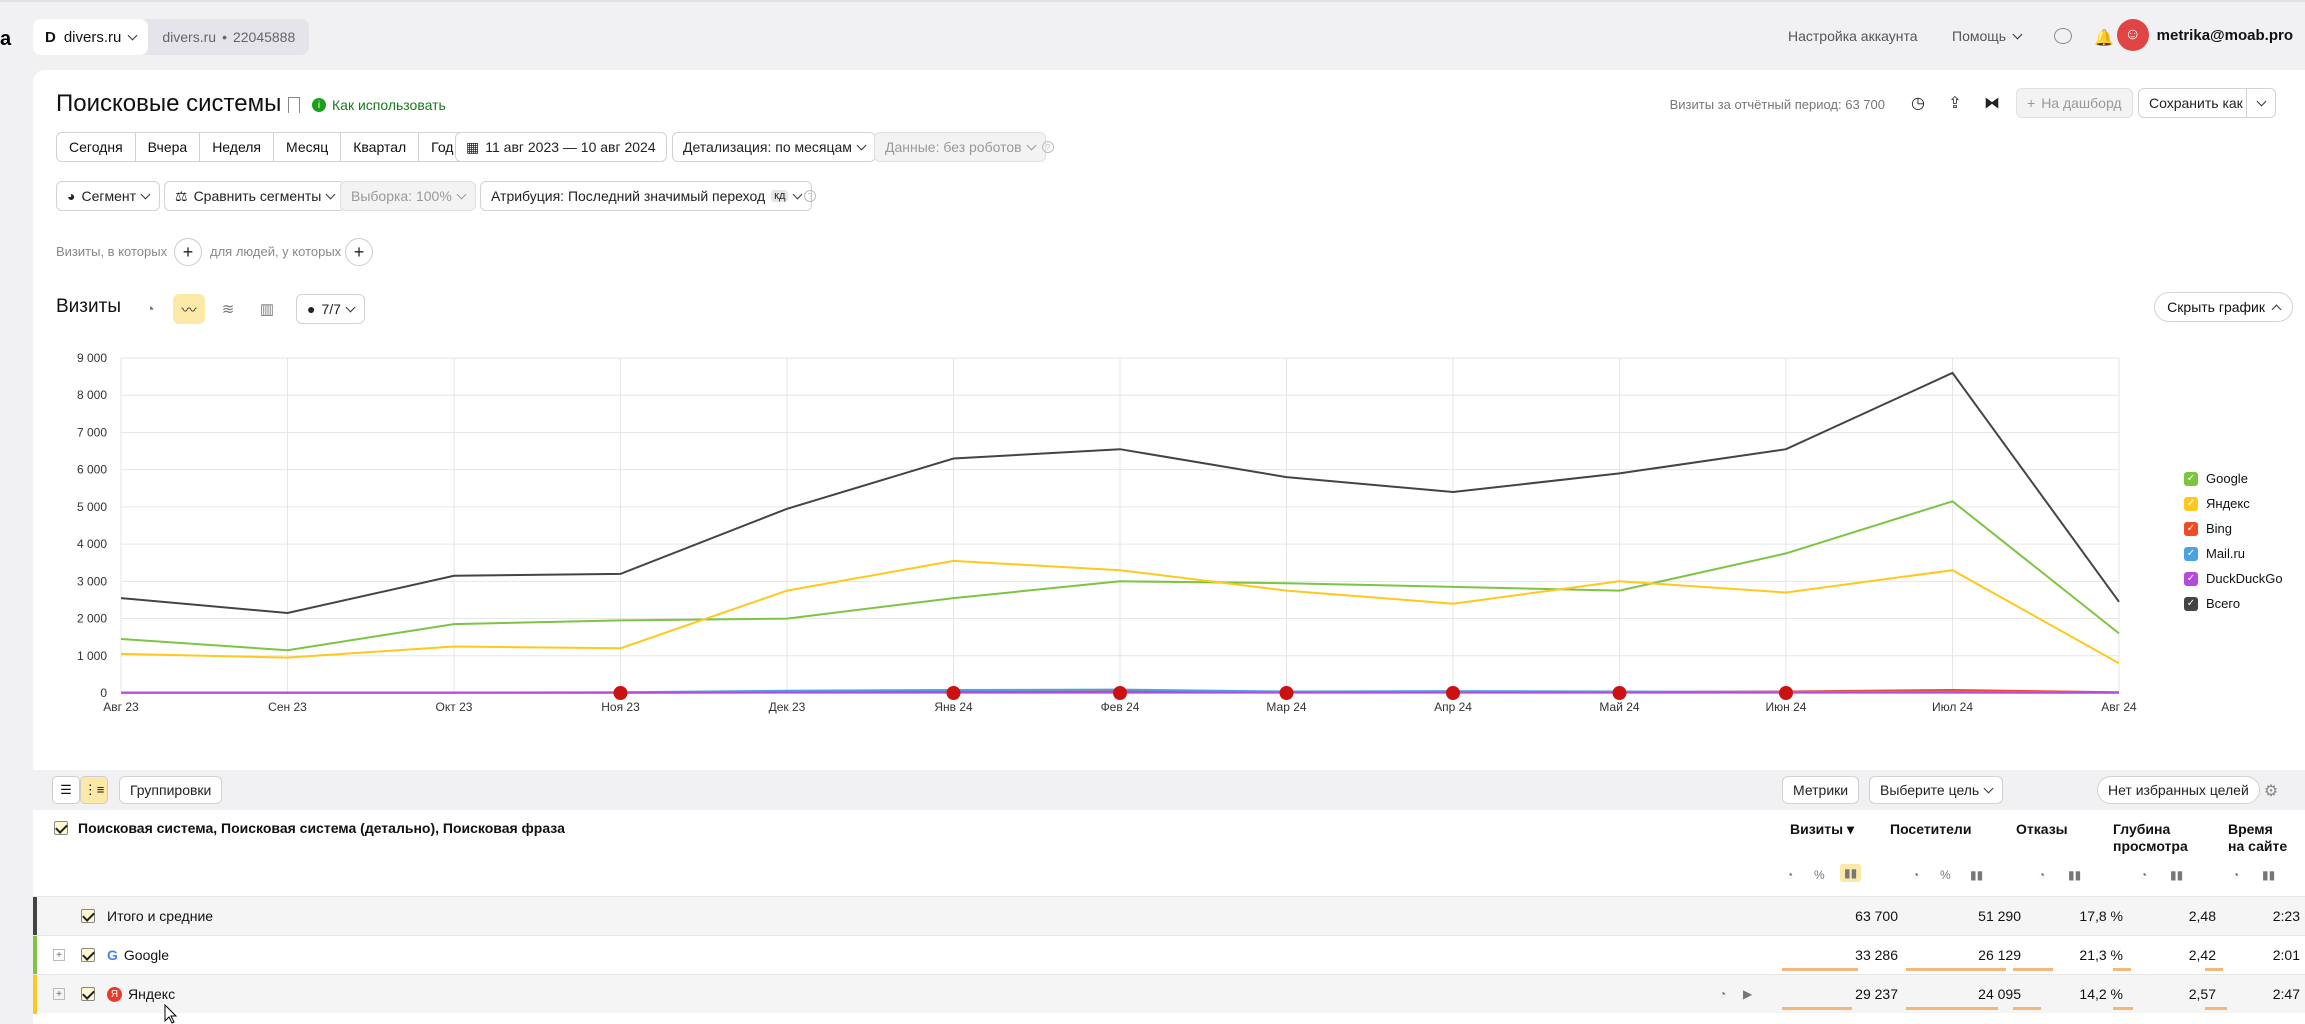  What do you see at coordinates (379, 105) in the screenshot?
I see `how-to-use-link: i Как использовать` at bounding box center [379, 105].